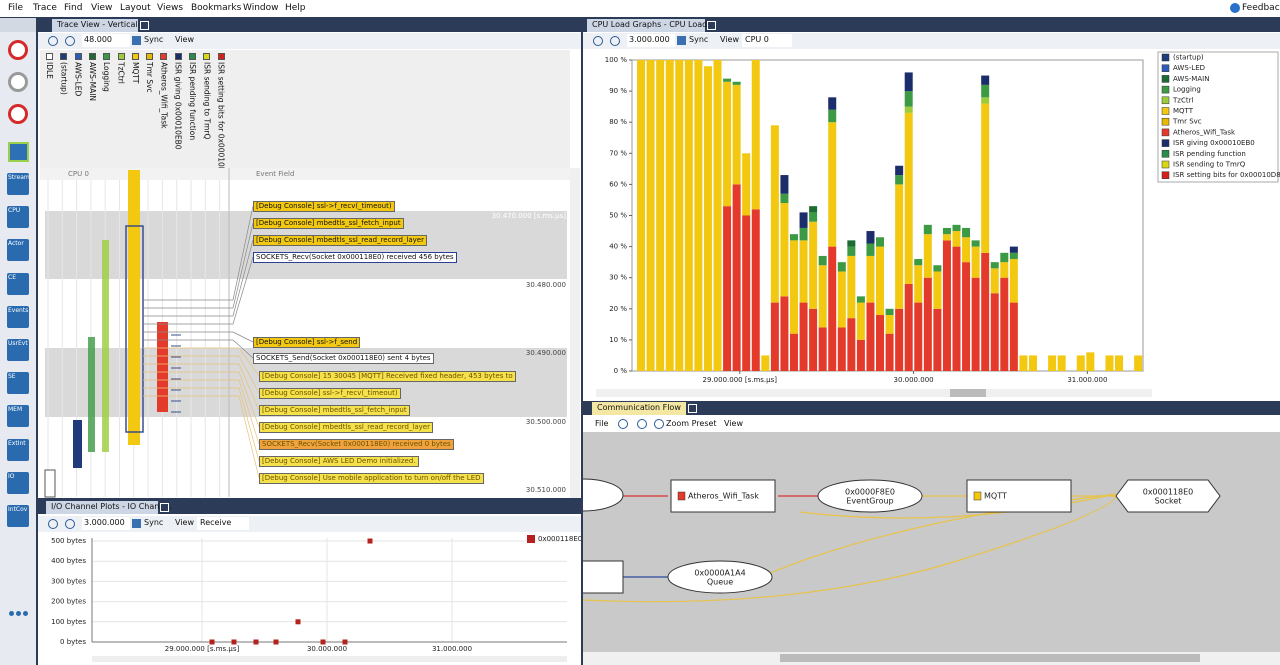 The height and width of the screenshot is (665, 1280). Describe the element at coordinates (216, 8) in the screenshot. I see `menu-item: Bookmarks` at that location.